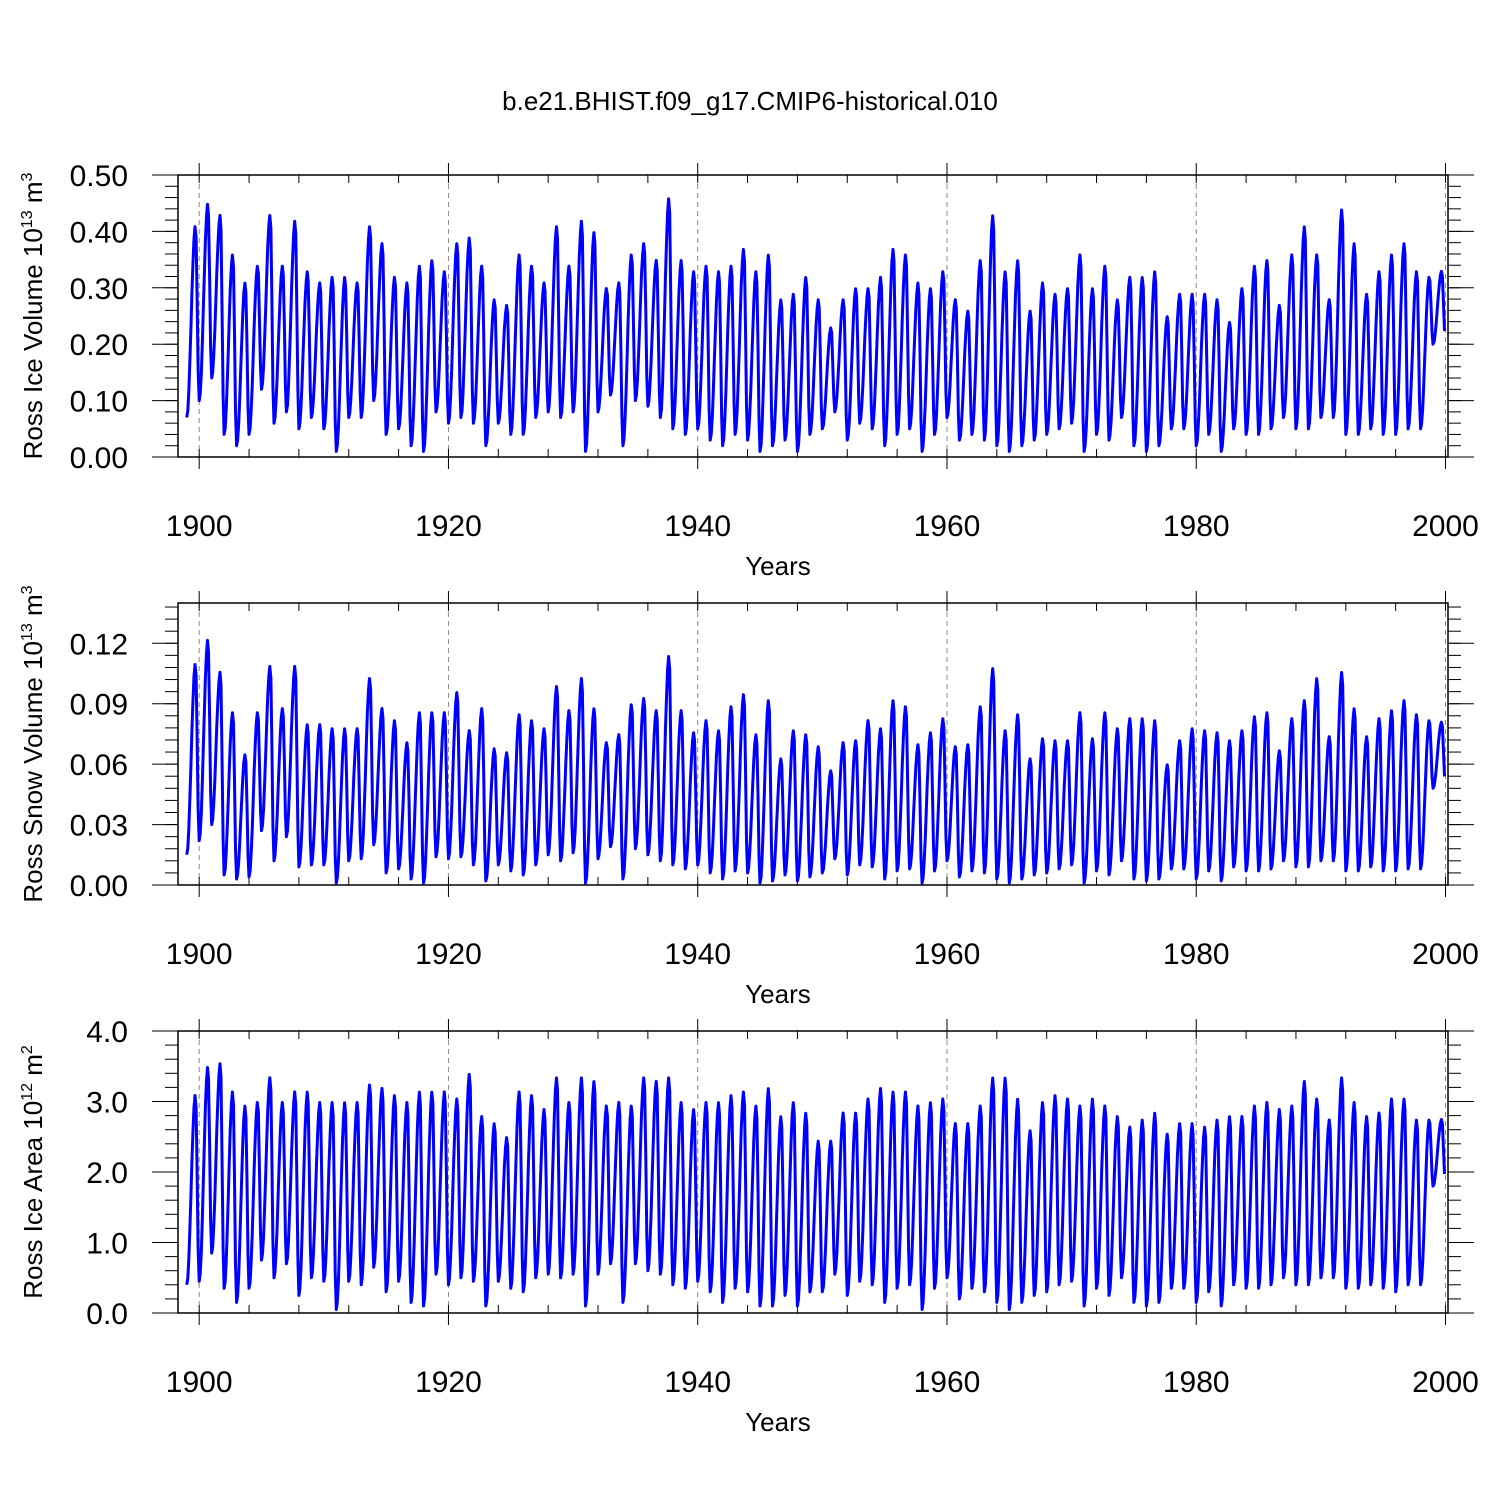 The image size is (1500, 1500). What do you see at coordinates (99, 765) in the screenshot?
I see `y-tick-label: 0.06` at bounding box center [99, 765].